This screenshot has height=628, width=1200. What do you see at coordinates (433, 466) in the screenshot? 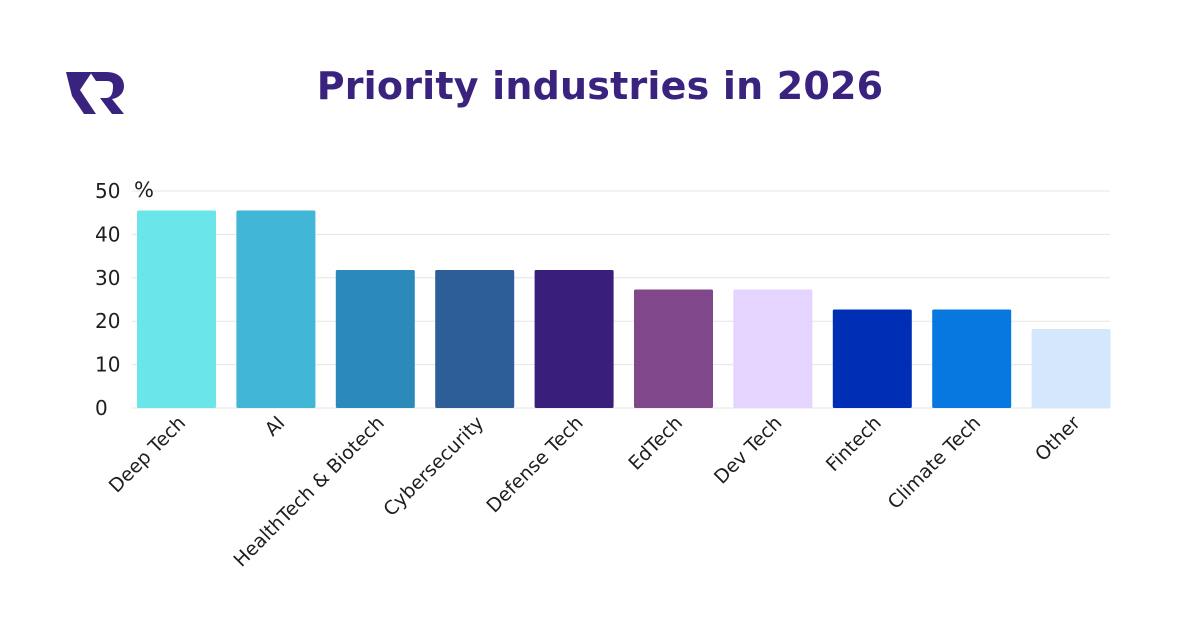
I see `x-tick-label: Cybersecurity` at bounding box center [433, 466].